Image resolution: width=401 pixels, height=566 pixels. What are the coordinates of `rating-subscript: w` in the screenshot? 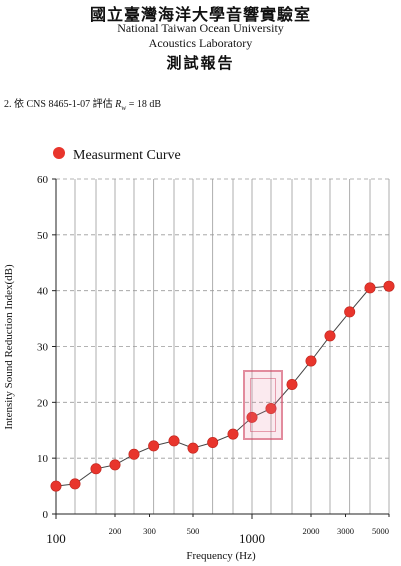 It's located at (124, 108).